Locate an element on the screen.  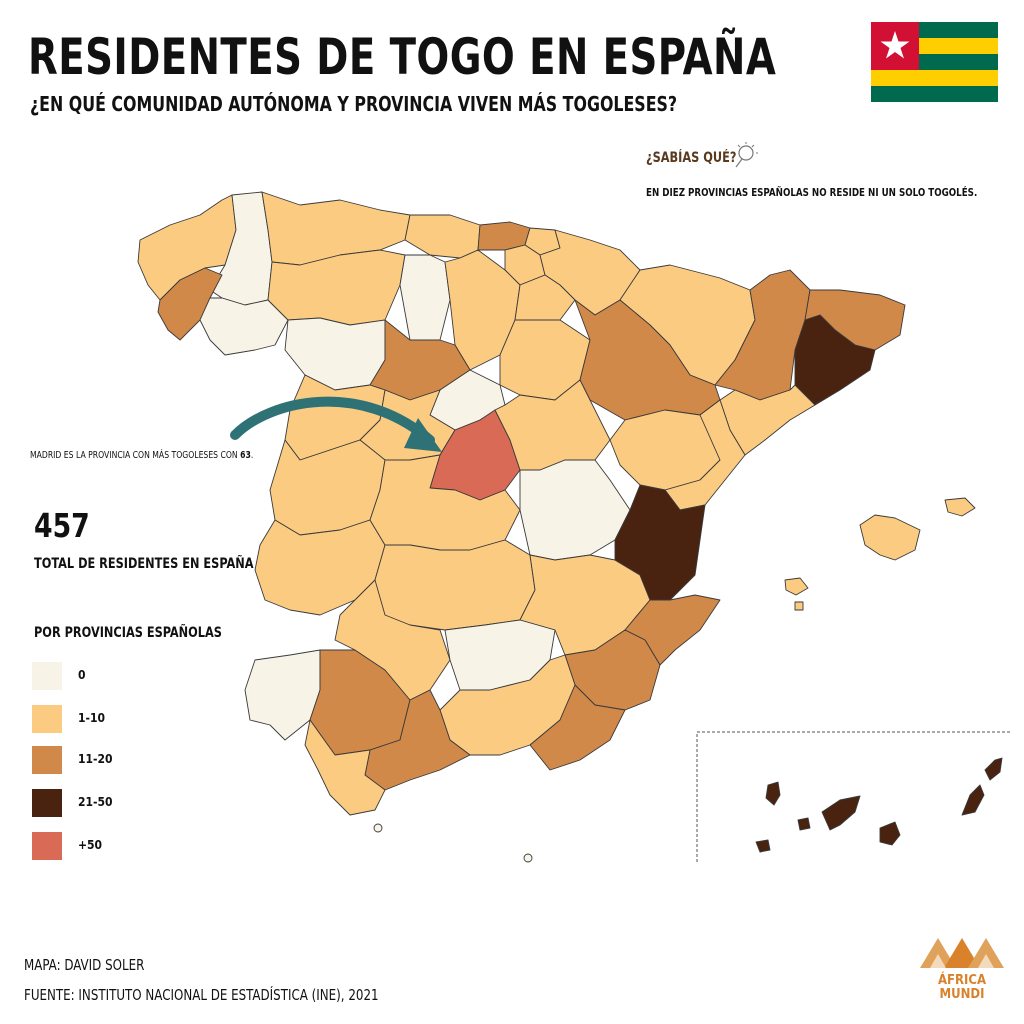
legend-item-21-50: 21-50 is located at coordinates (92, 804).